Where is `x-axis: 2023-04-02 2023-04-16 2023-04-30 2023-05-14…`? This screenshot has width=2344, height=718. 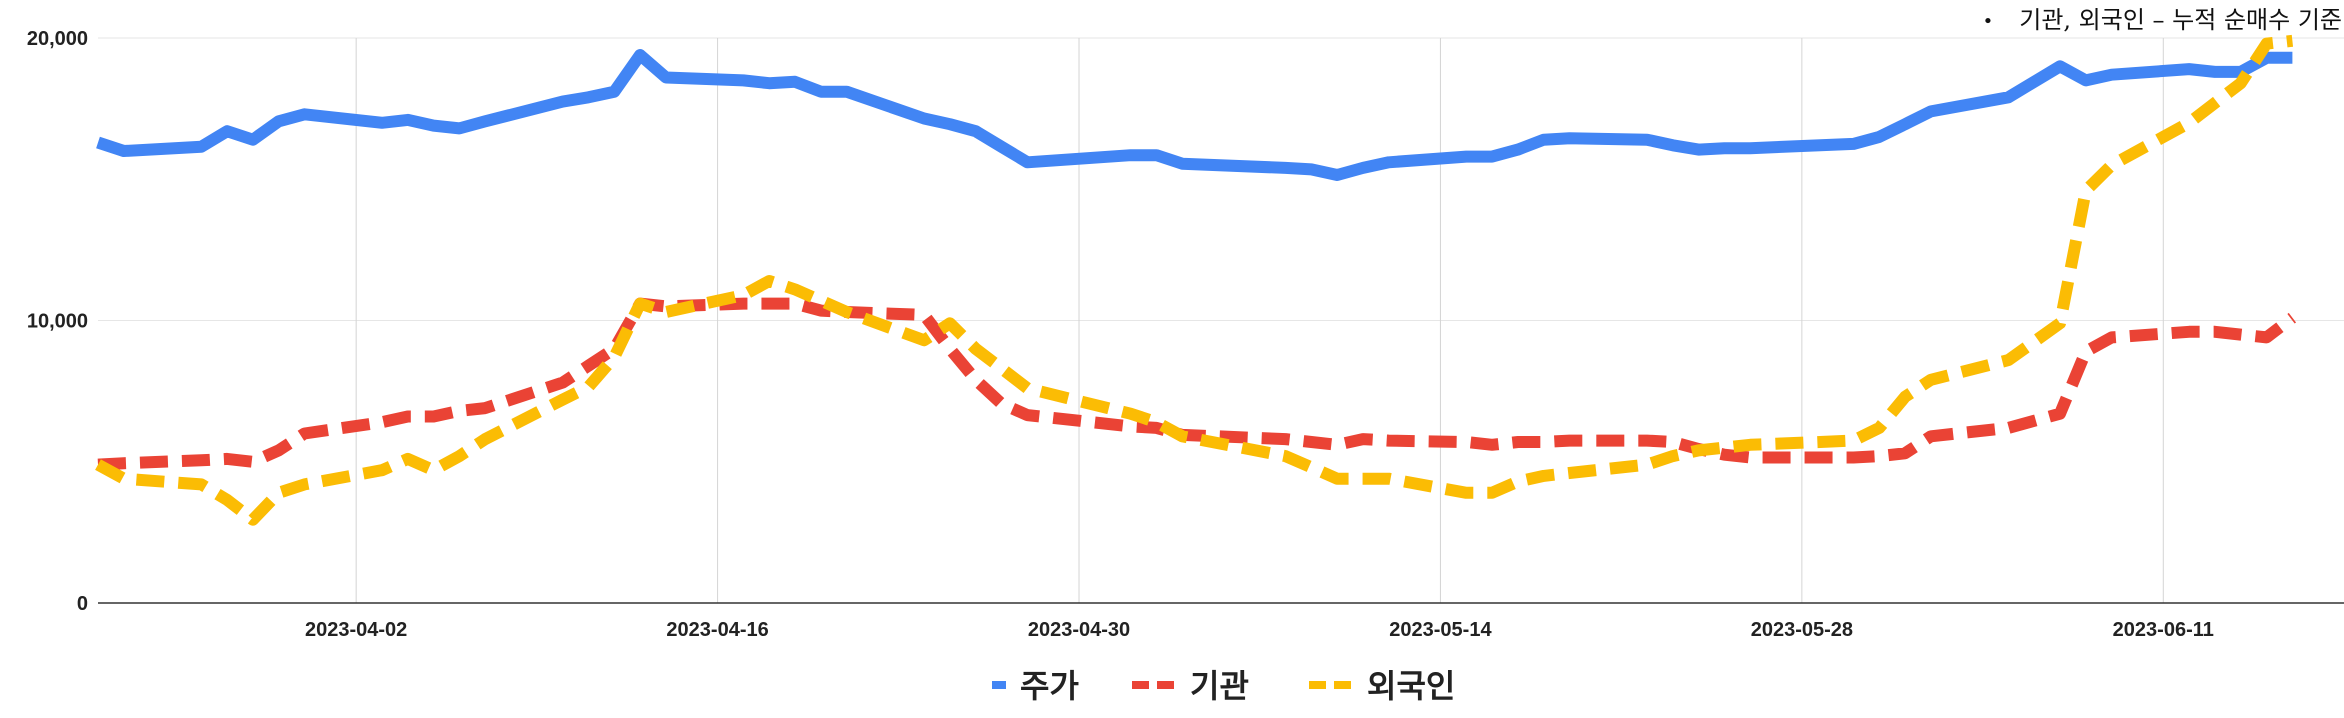 x-axis: 2023-04-02 2023-04-16 2023-04-30 2023-05-14… is located at coordinates (1221, 621).